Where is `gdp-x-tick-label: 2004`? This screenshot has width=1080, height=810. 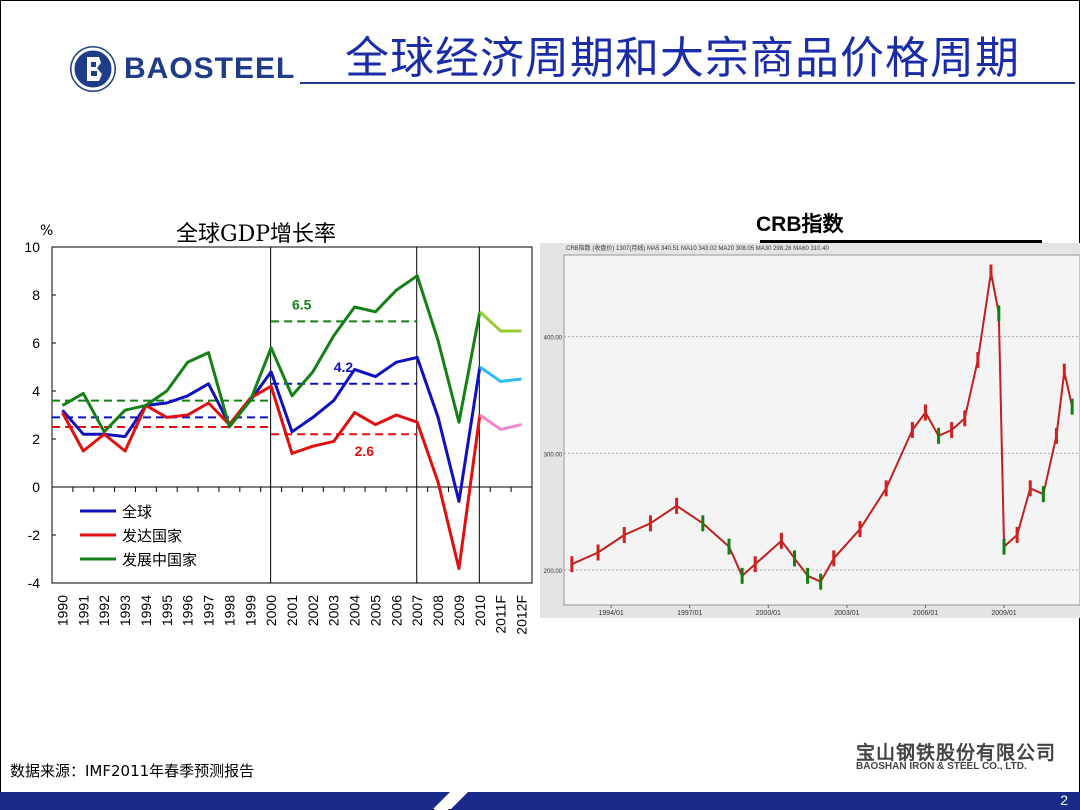 gdp-x-tick-label: 2004 is located at coordinates (355, 610).